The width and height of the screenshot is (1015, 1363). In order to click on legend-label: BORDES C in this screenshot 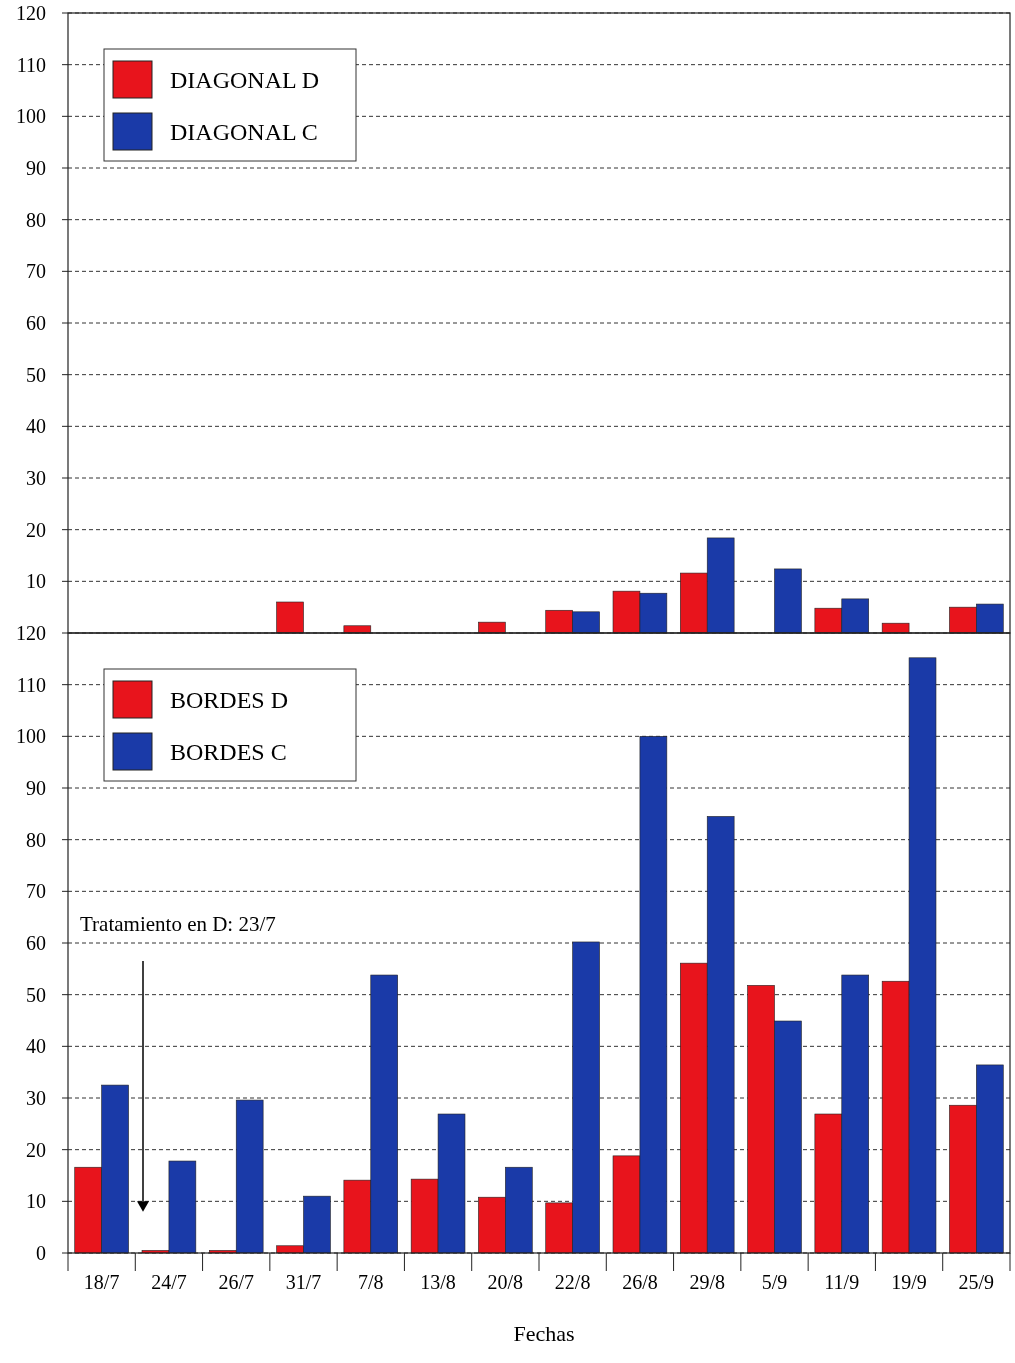, I will do `click(228, 752)`.